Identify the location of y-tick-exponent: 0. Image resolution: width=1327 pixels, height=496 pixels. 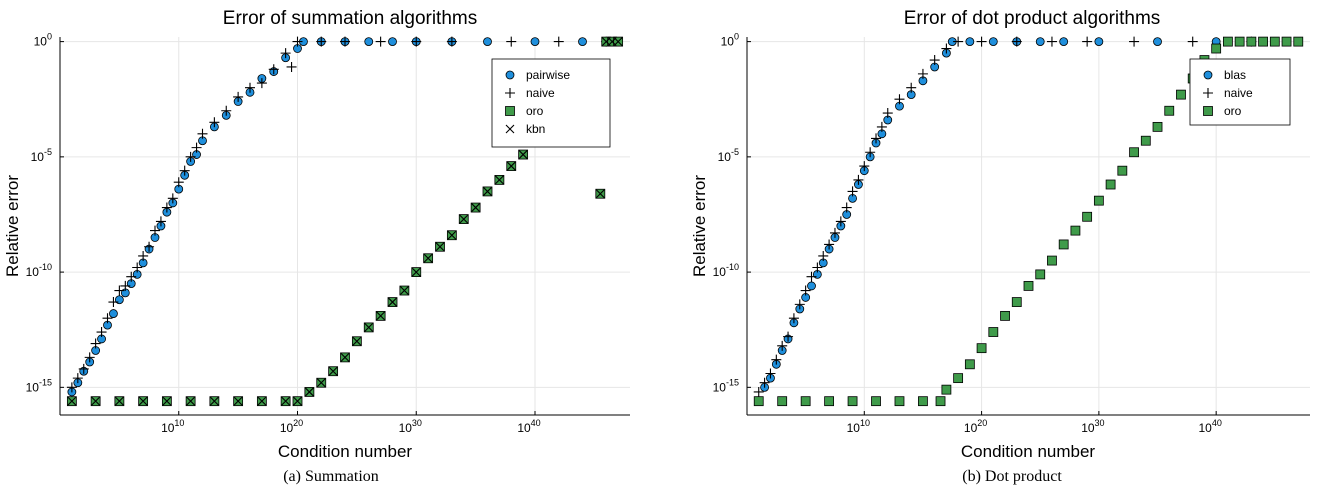
(49, 37).